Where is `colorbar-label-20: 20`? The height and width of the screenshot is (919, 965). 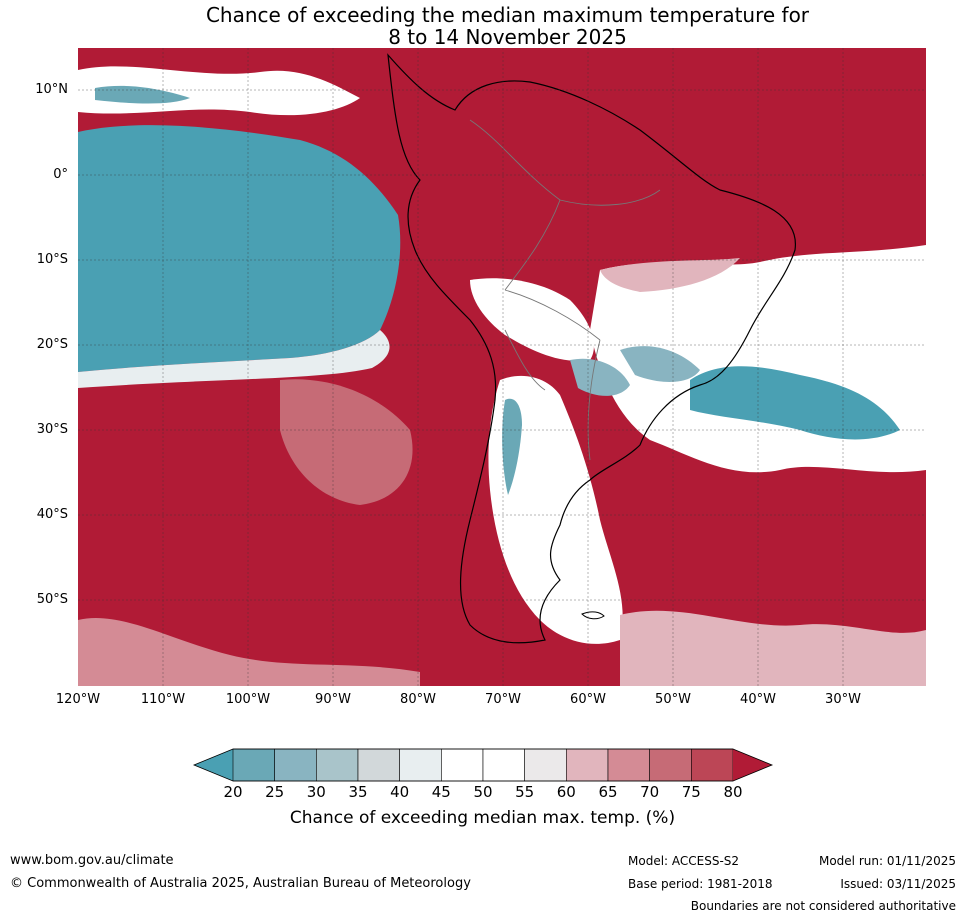 colorbar-label-20: 20 is located at coordinates (233, 792).